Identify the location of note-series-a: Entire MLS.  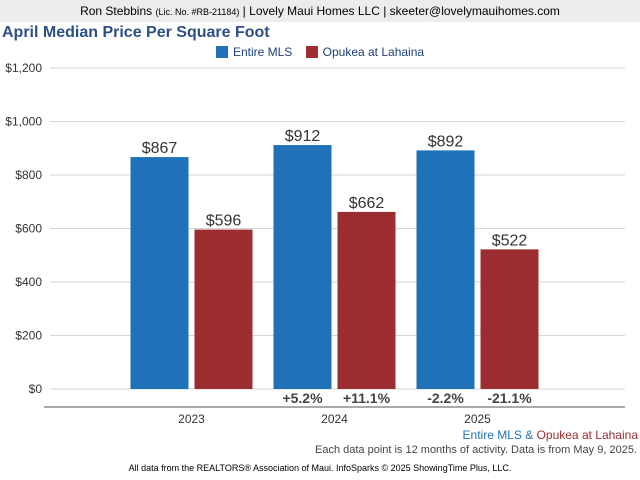
(492, 435).